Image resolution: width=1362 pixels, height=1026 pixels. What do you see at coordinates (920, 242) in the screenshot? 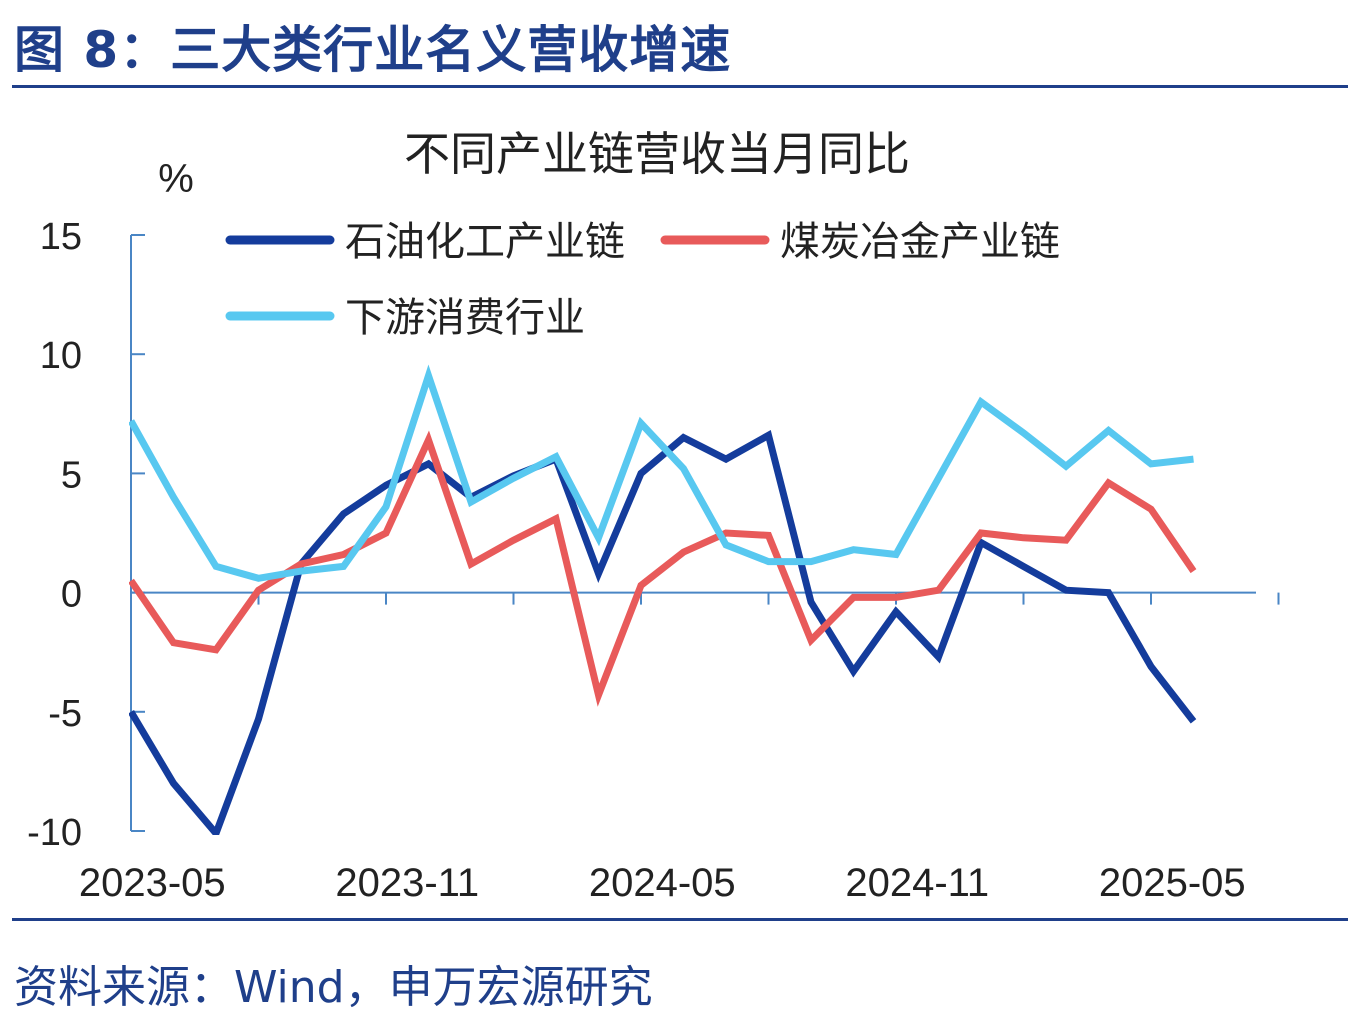
I see `legend-label-2: 煤炭冶金产业链` at bounding box center [920, 242].